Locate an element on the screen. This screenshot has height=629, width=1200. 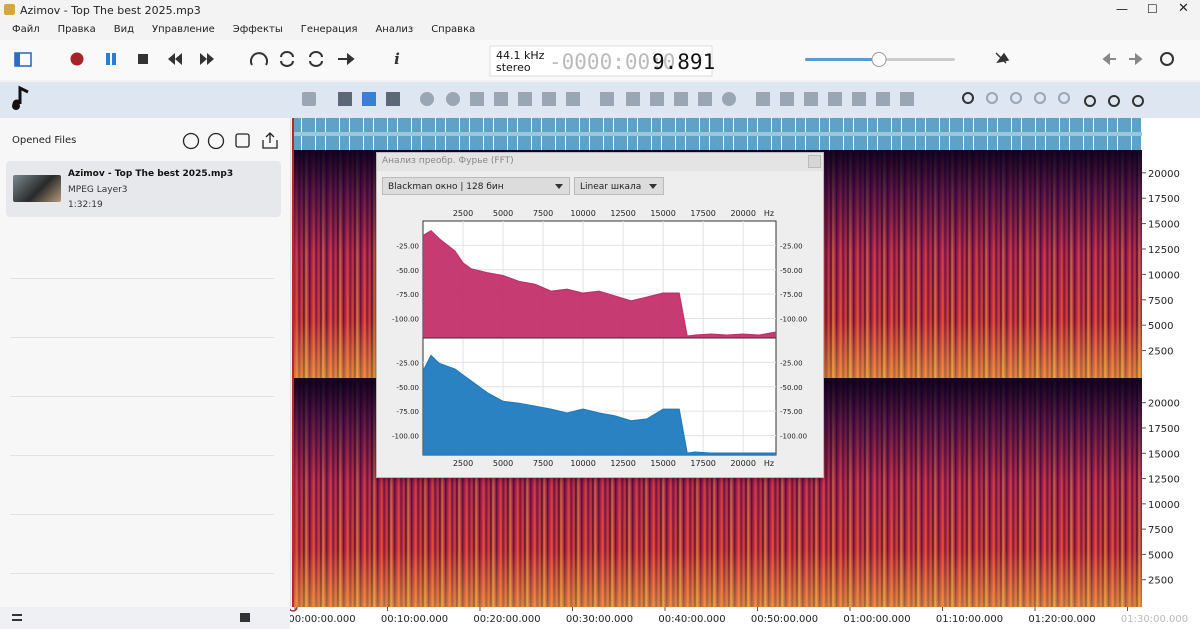
add-file is located at coordinates (216, 141).